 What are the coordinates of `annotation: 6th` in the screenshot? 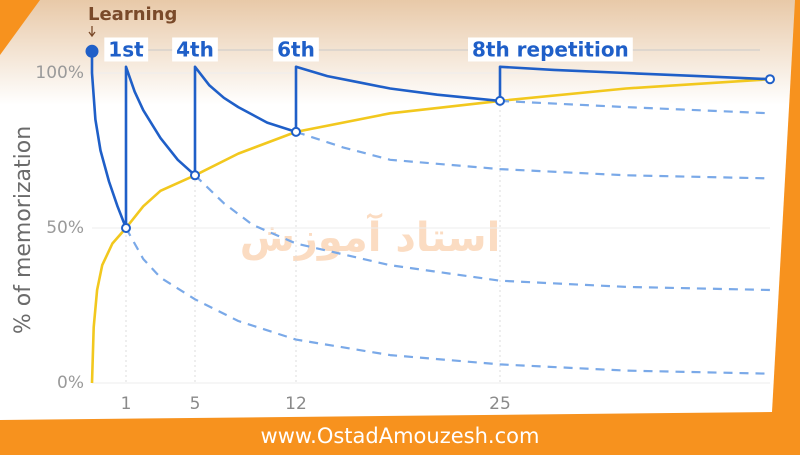 It's located at (296, 50).